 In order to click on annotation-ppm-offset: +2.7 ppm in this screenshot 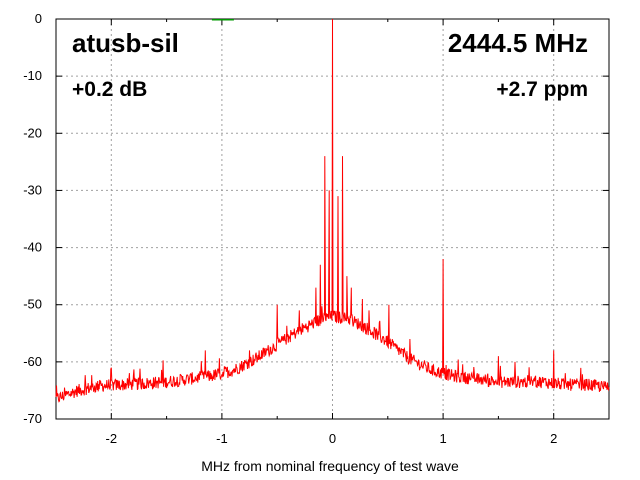, I will do `click(542, 89)`.